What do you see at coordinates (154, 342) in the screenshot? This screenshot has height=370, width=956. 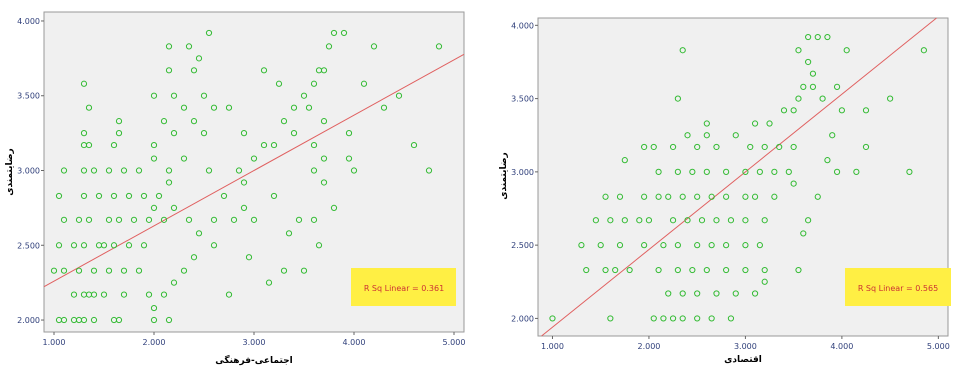 I see `x-tick-label: 2.000` at bounding box center [154, 342].